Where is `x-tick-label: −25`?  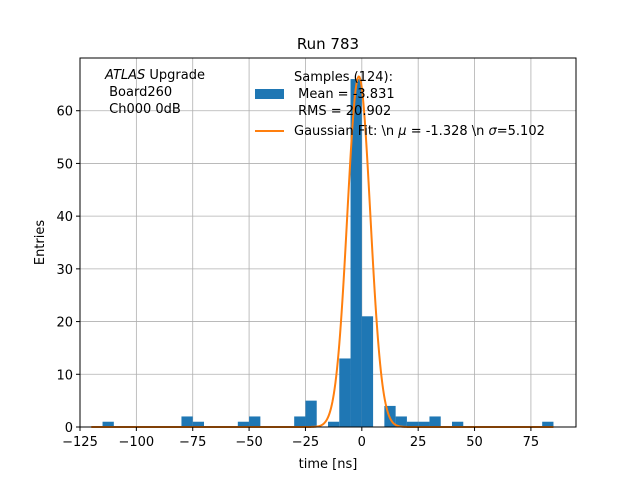 x-tick-label: −25 is located at coordinates (305, 442).